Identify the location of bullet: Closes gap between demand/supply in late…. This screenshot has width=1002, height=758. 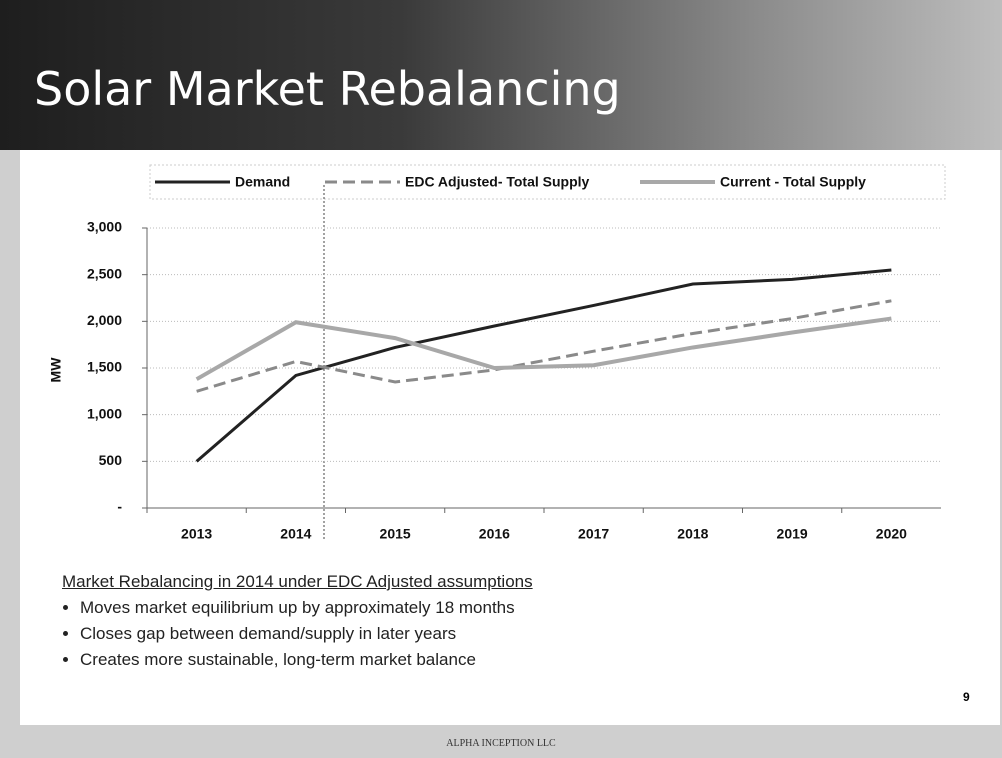
(306, 634).